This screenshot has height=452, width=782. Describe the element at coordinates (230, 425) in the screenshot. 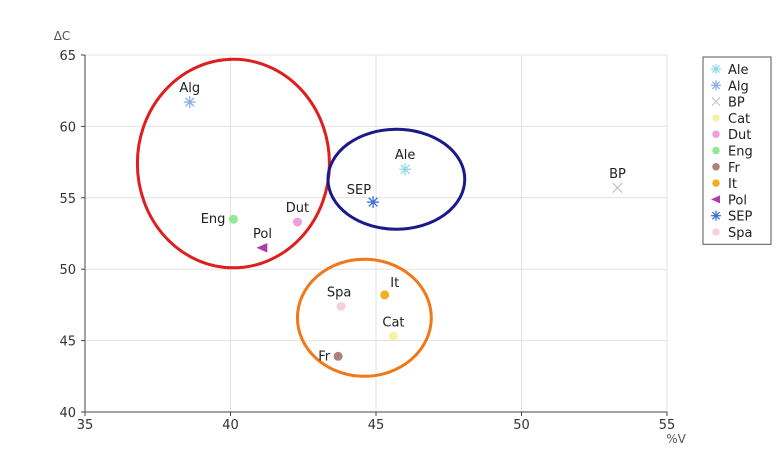

I see `x-tick-label: 40` at that location.